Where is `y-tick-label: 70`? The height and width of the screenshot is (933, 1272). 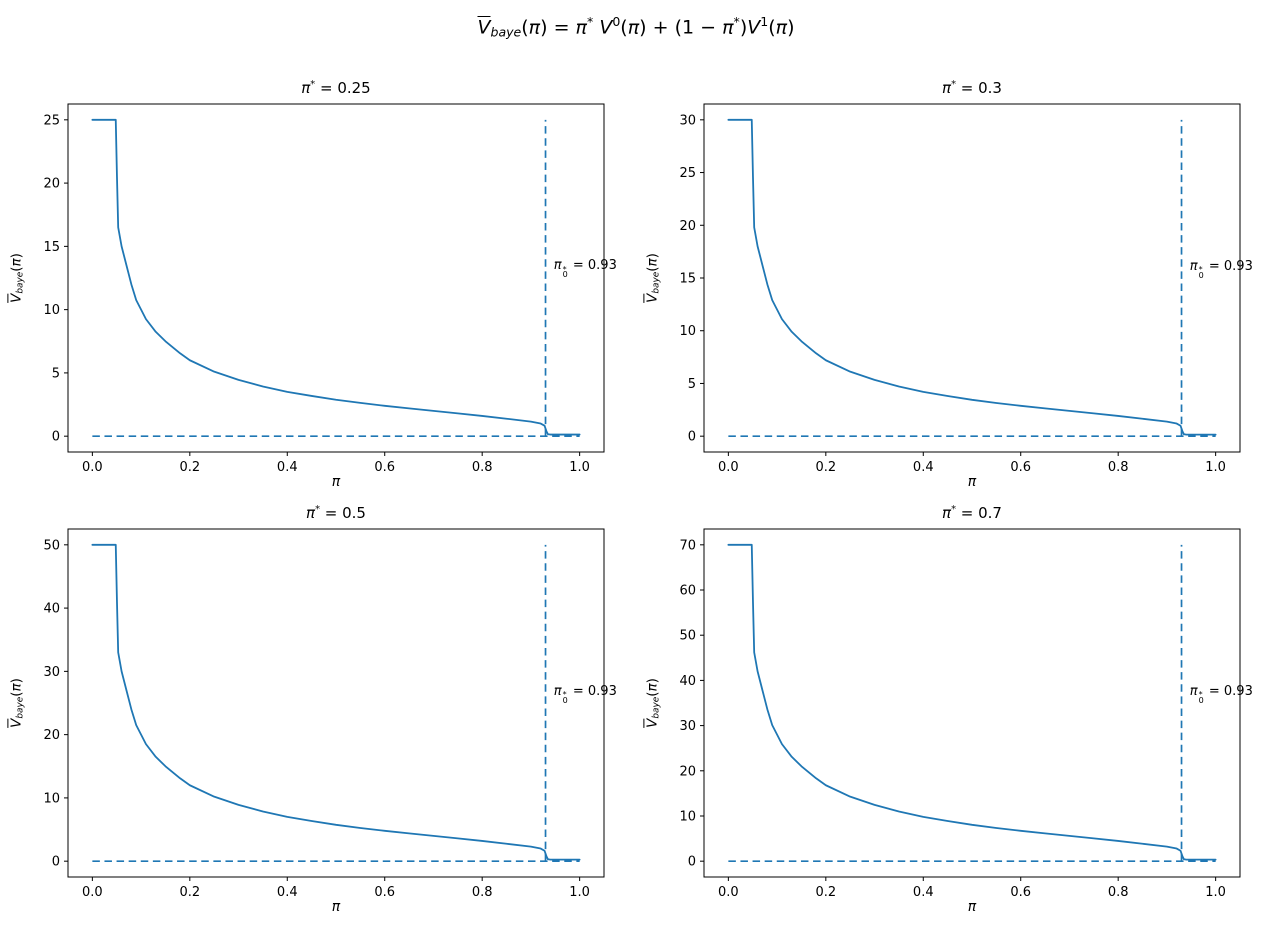
y-tick-label: 70 is located at coordinates (687, 545).